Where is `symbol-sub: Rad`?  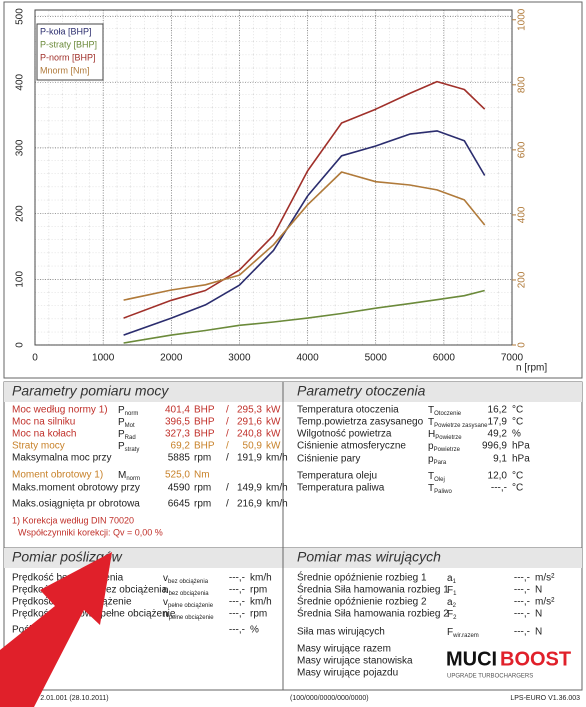 symbol-sub: Rad is located at coordinates (130, 438).